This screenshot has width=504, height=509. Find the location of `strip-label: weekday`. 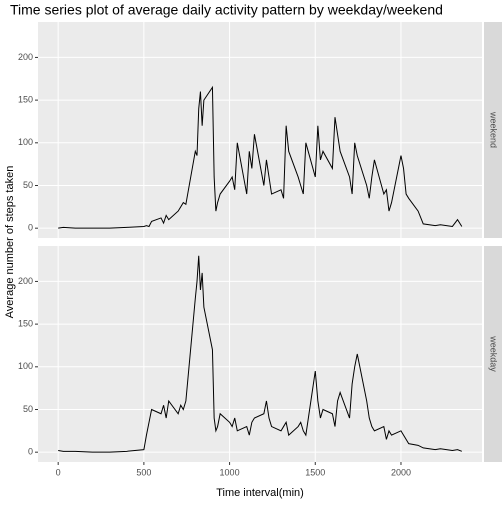

strip-label: weekday is located at coordinates (494, 353).